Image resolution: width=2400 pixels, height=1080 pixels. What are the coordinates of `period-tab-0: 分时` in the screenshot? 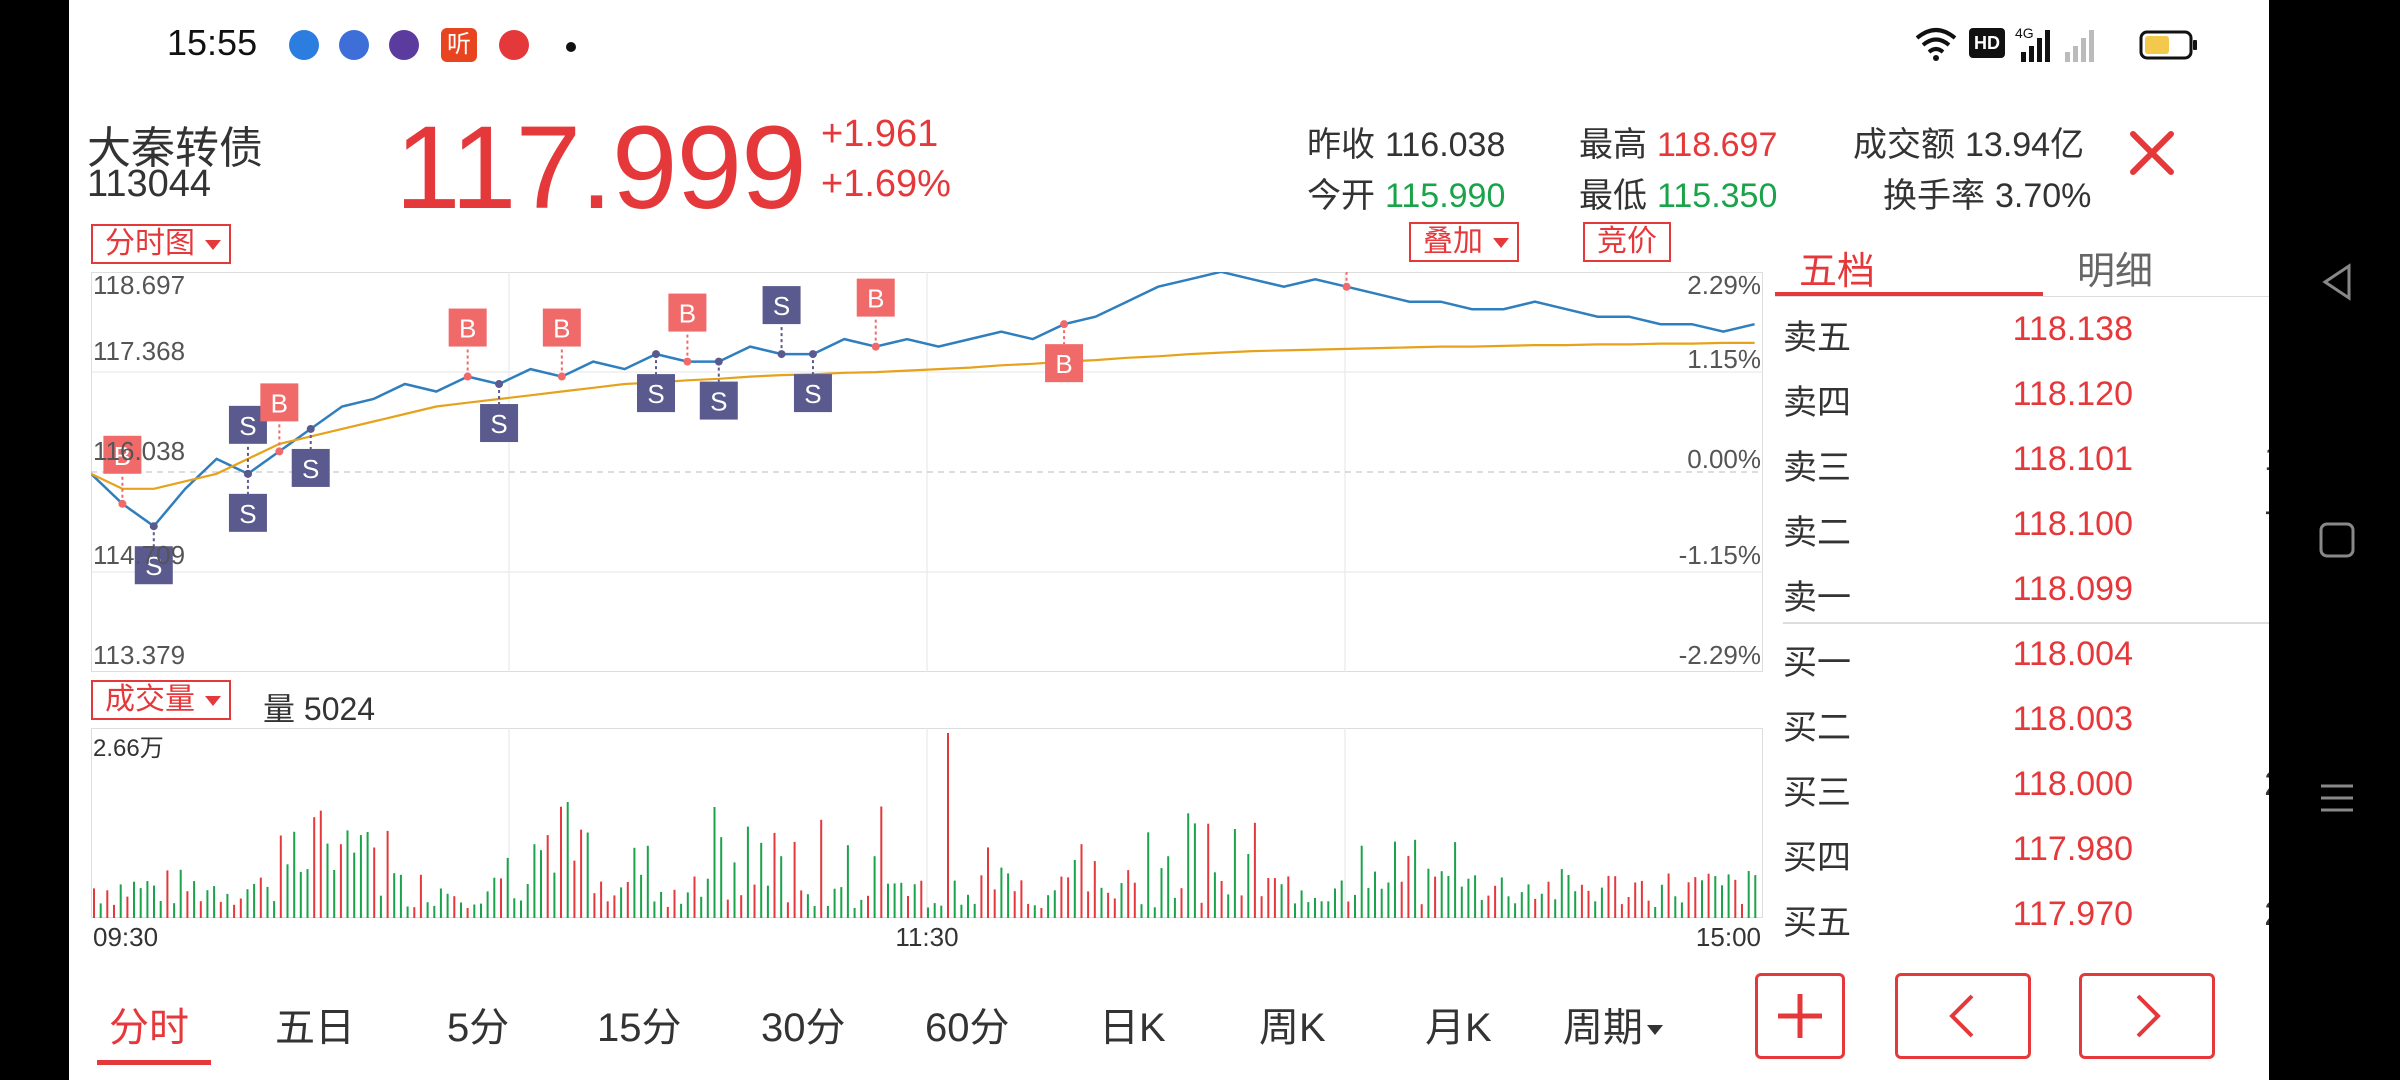 It's located at (149, 1028).